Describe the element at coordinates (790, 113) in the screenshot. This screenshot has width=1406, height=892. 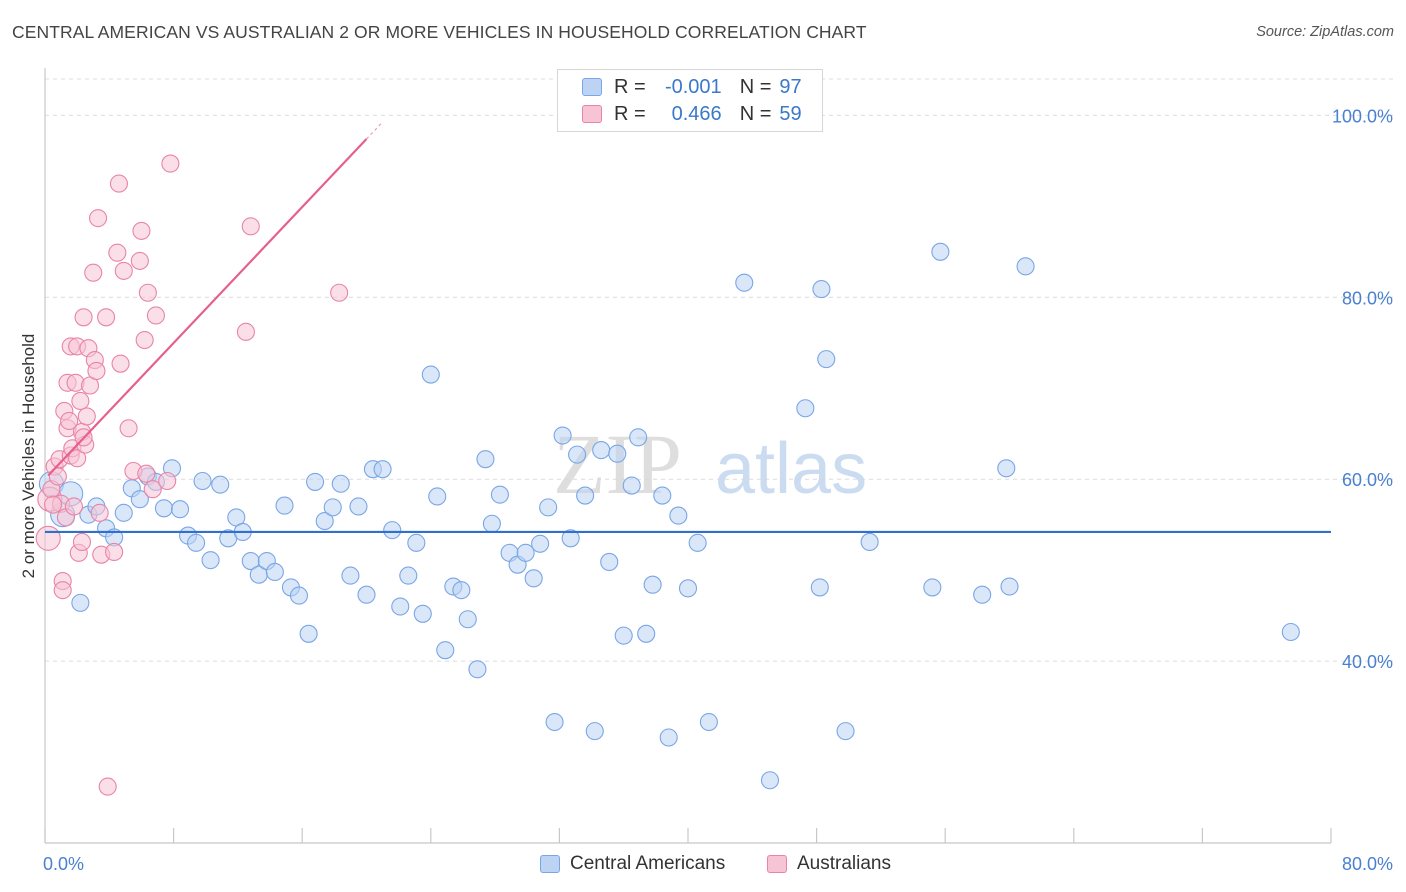
I see `n-value: 59` at that location.